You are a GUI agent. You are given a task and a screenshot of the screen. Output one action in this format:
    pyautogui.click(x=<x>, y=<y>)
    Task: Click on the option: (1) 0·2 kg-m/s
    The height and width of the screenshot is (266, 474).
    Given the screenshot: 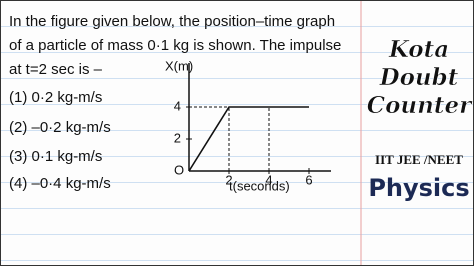 What is the action you would take?
    pyautogui.click(x=55, y=97)
    